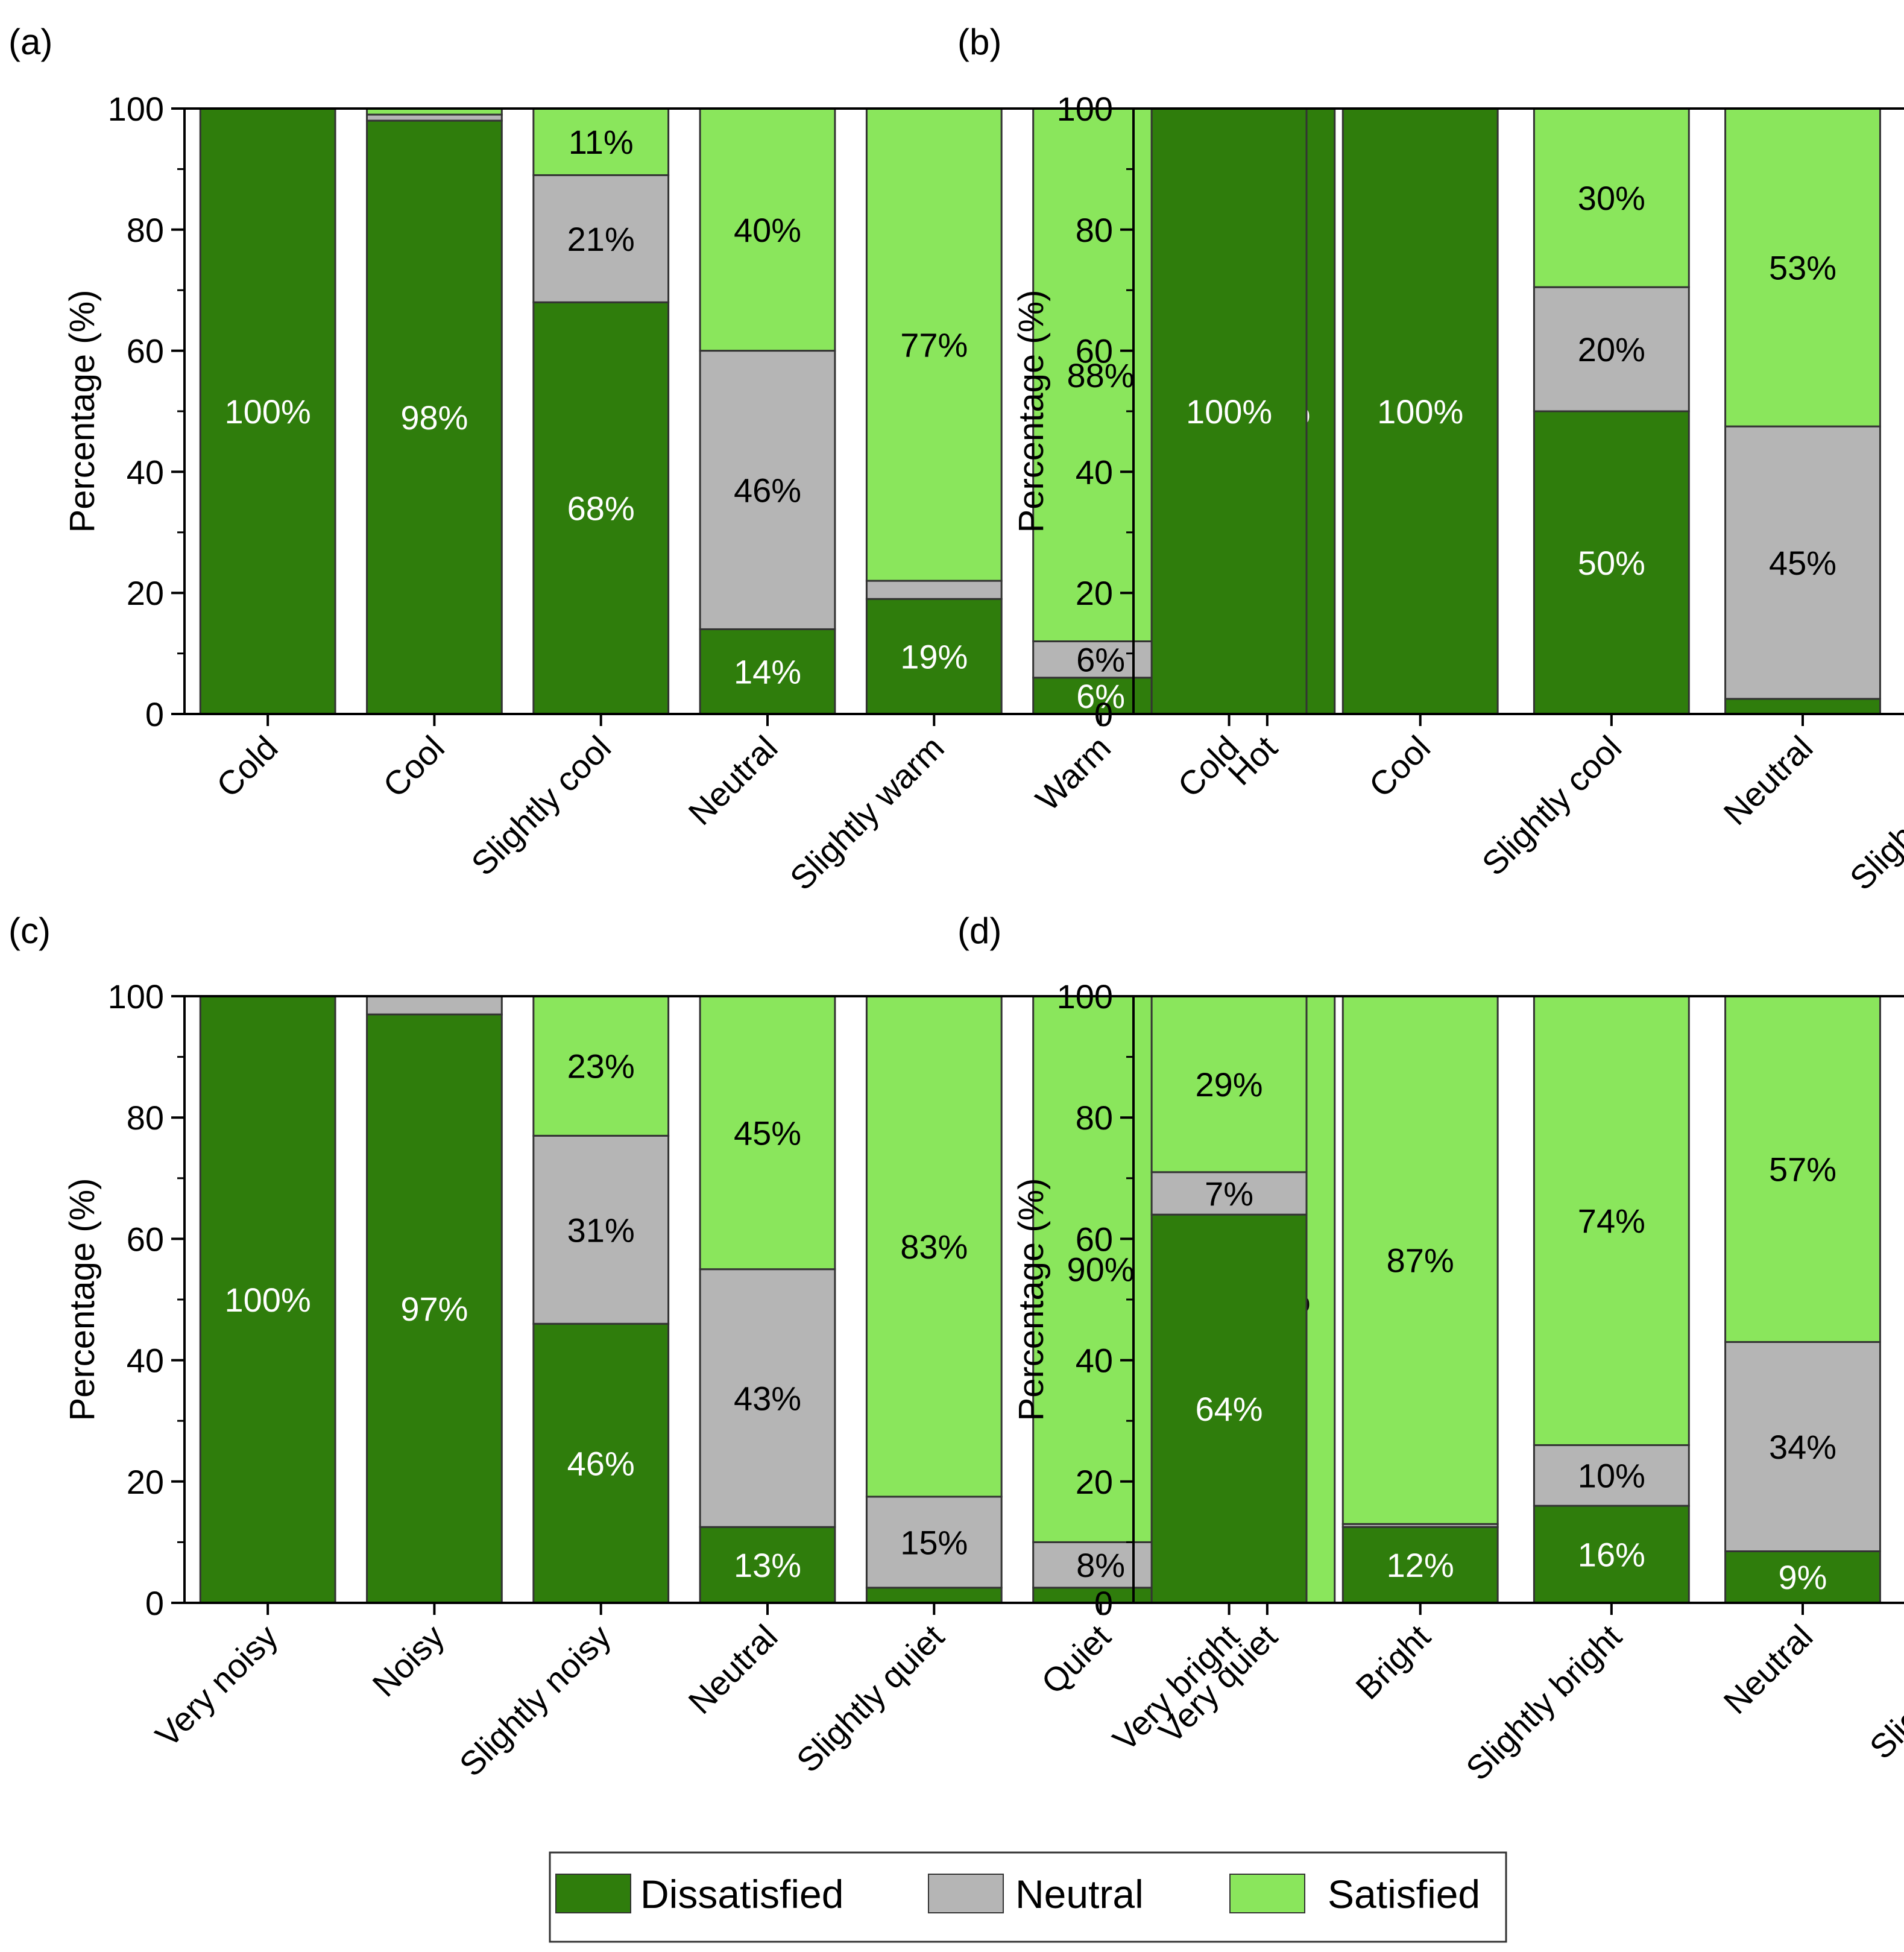 This screenshot has height=1952, width=1904. I want to click on legend: Dissatisfied Neutral Satisfied, so click(1028, 1897).